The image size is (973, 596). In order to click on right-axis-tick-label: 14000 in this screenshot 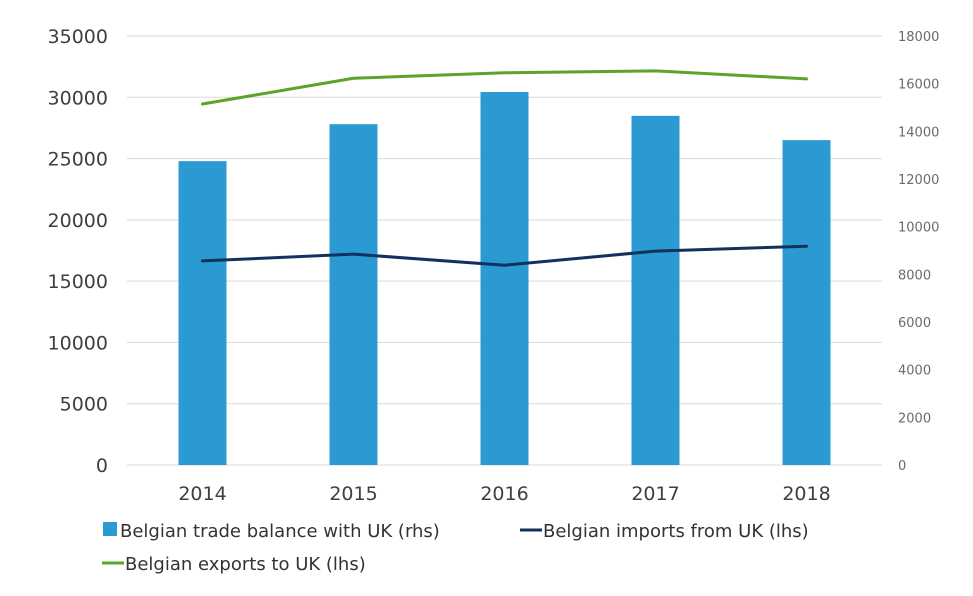, I will do `click(918, 132)`.